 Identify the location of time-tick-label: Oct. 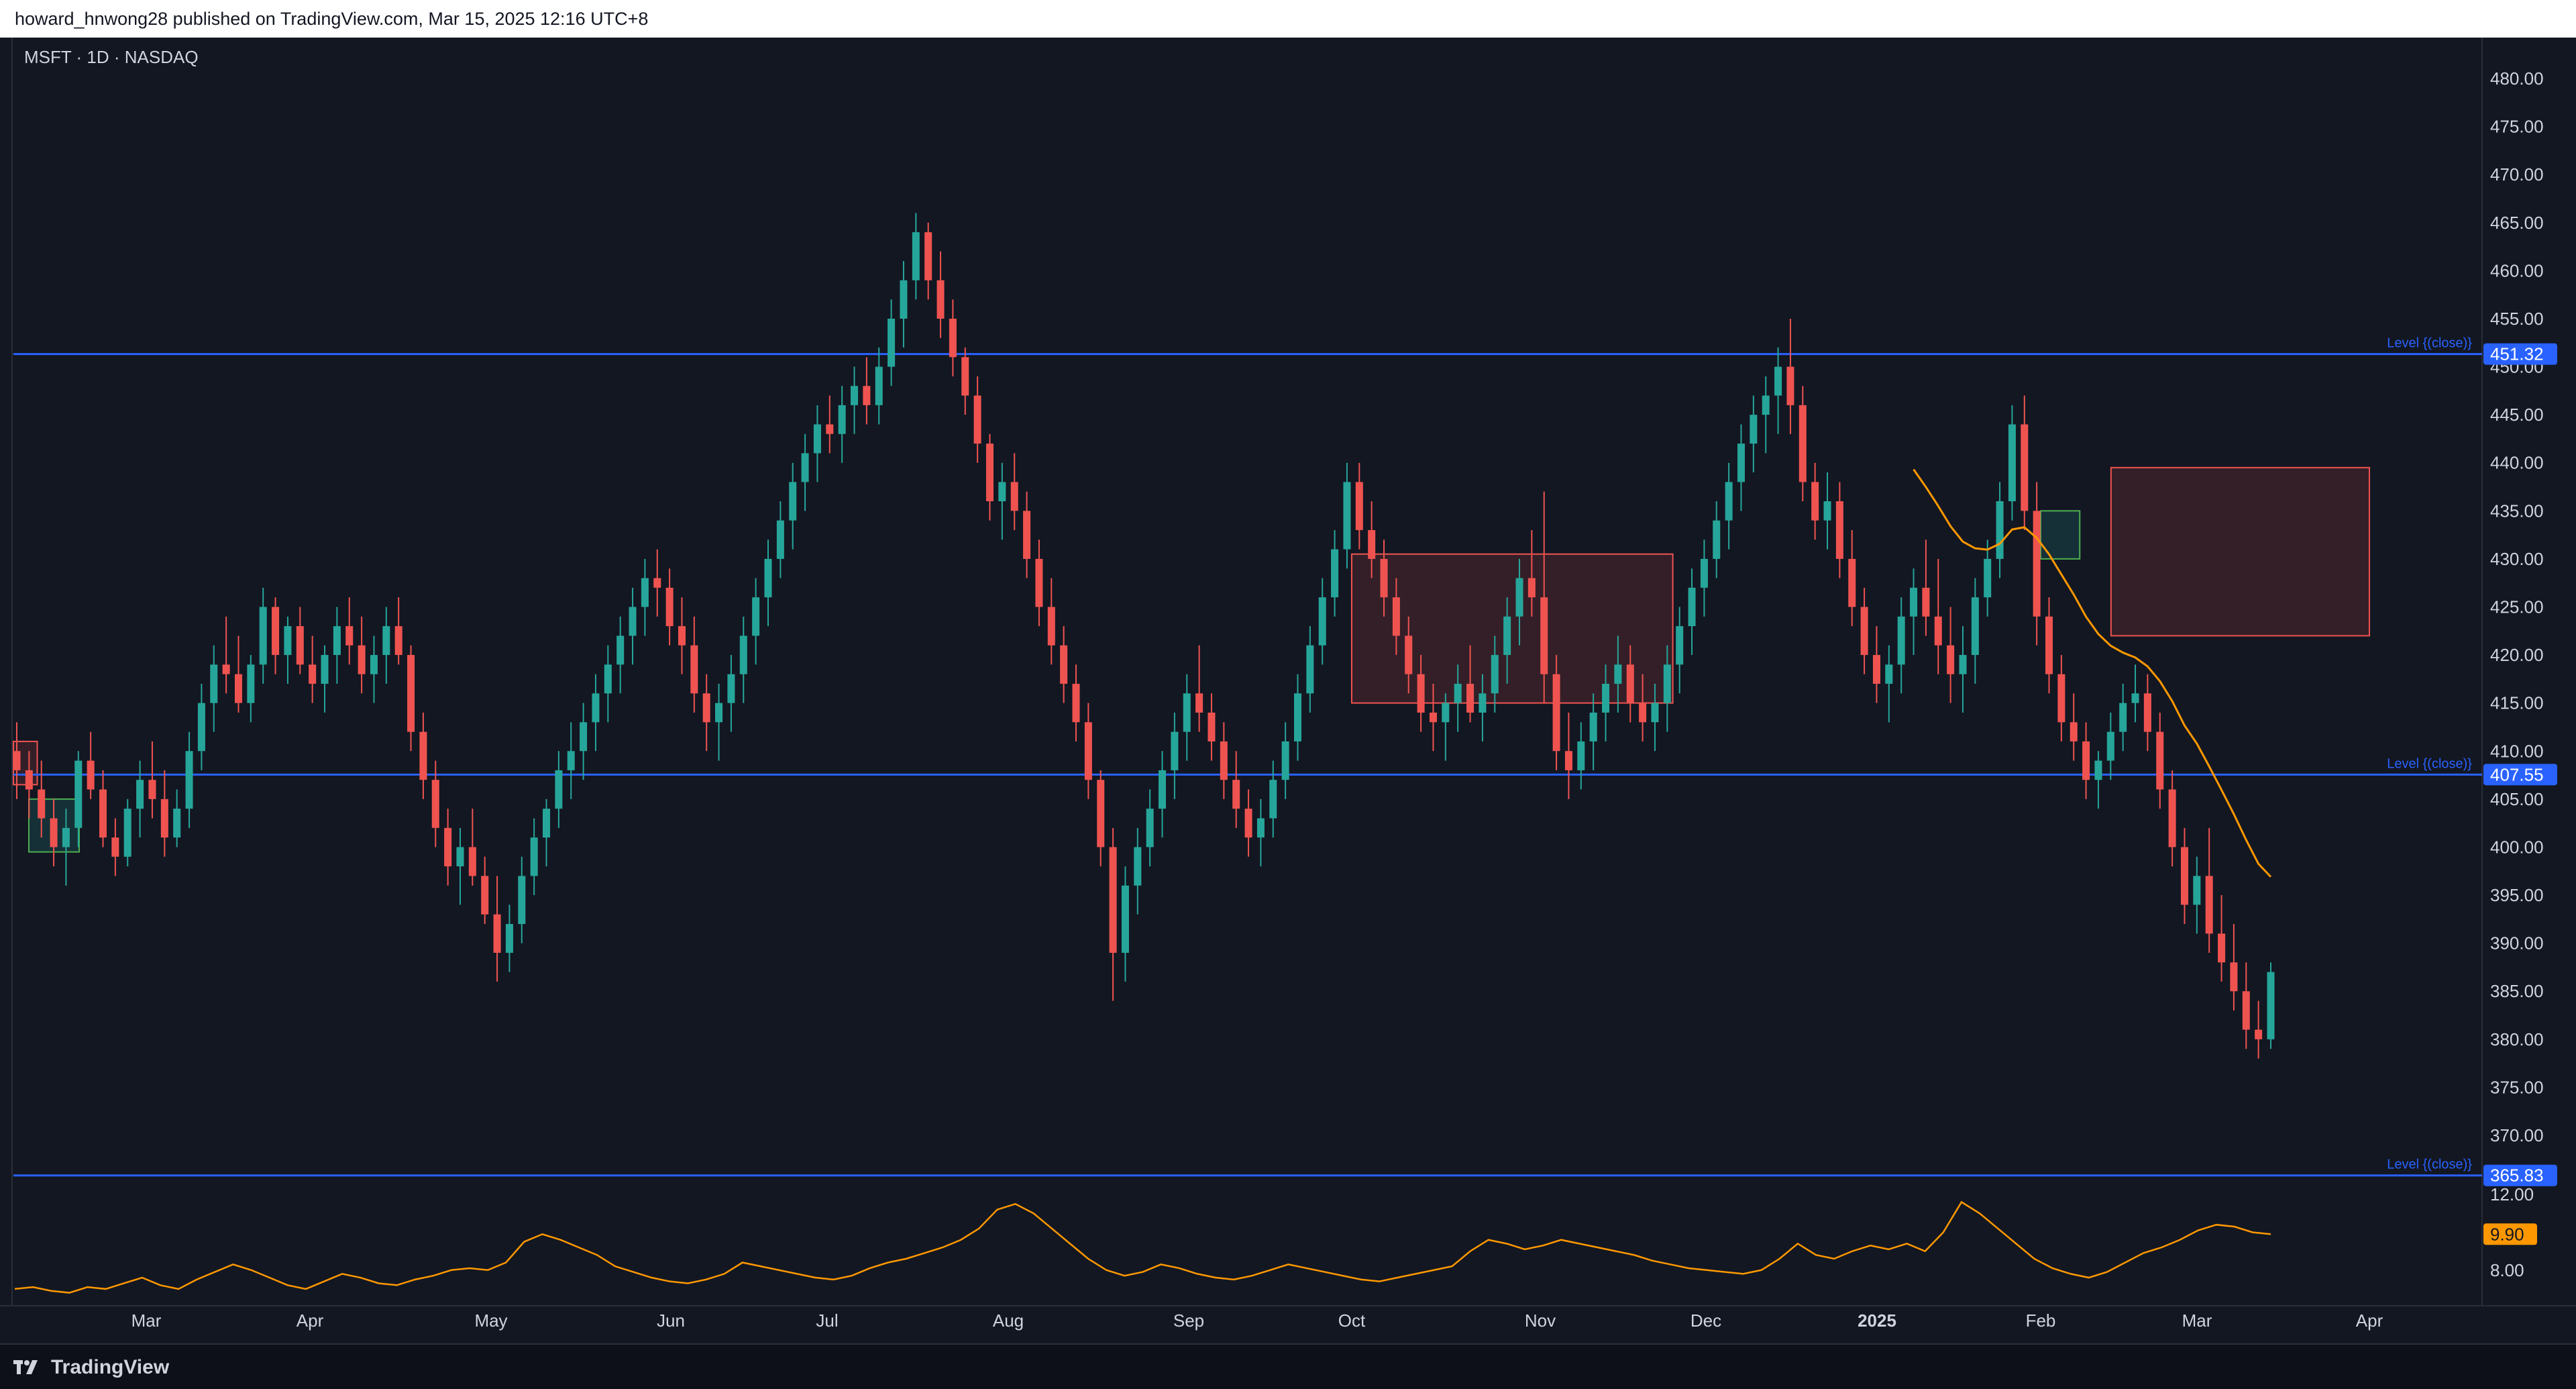
(1352, 1321).